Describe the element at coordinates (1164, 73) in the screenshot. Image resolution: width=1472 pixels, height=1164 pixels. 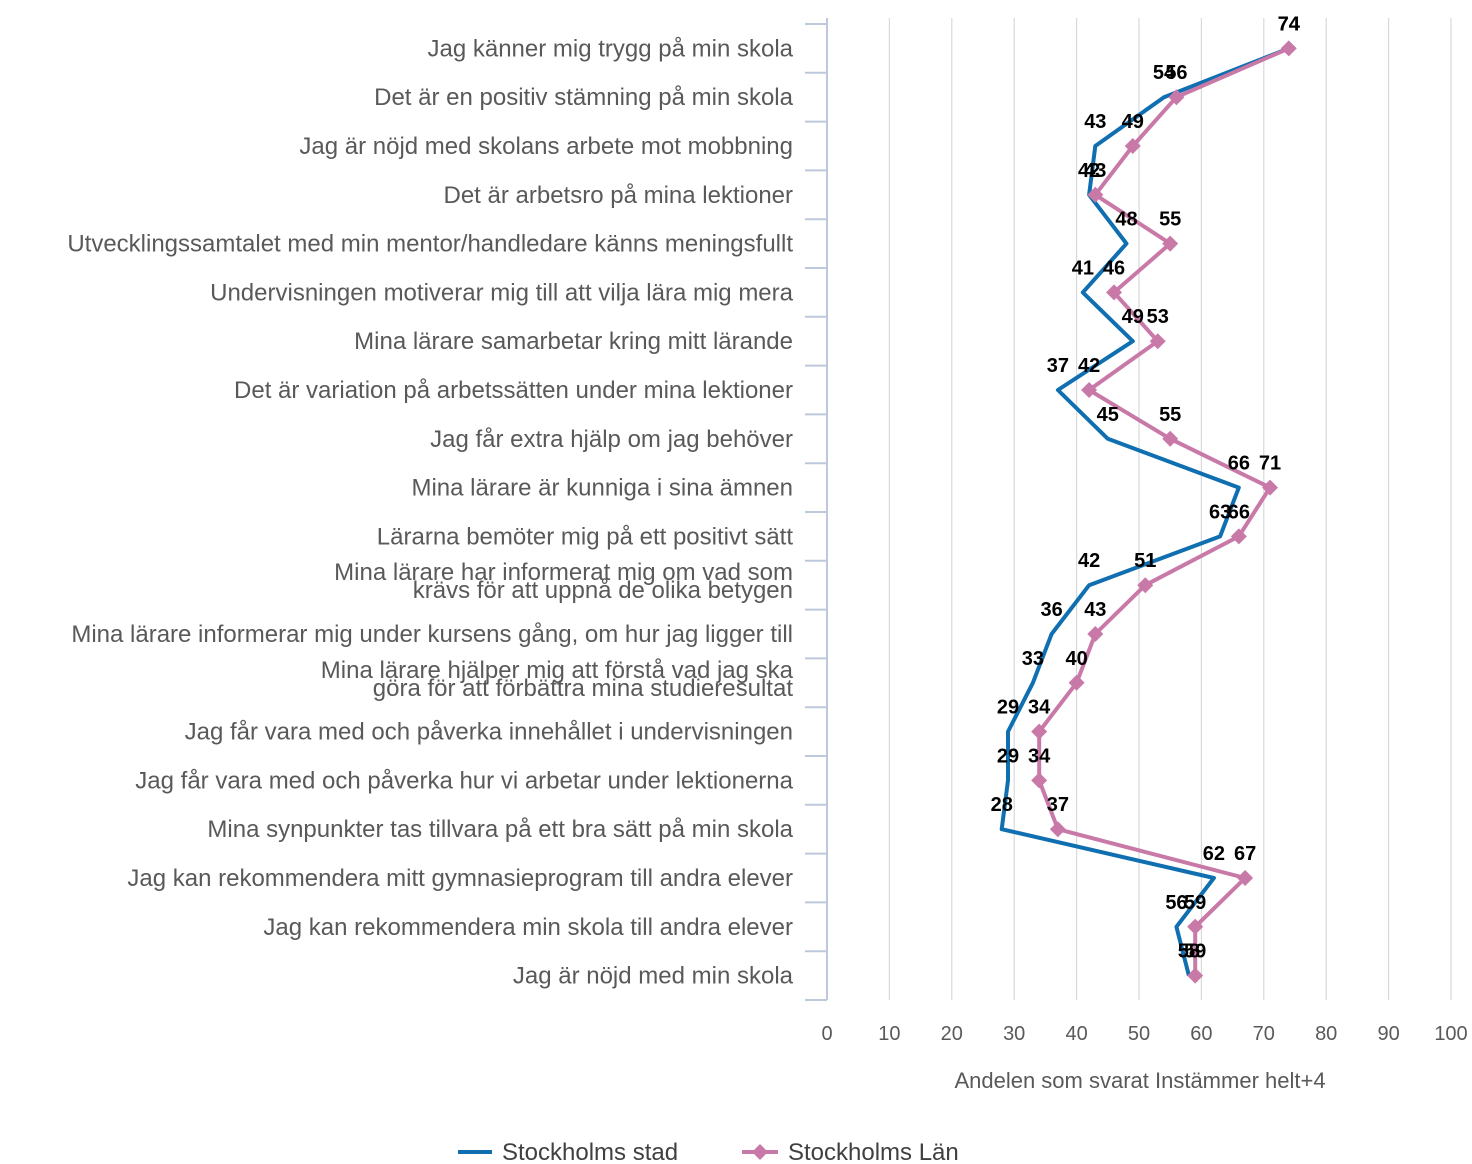
I see `data-label-stockholms-stad: 54` at that location.